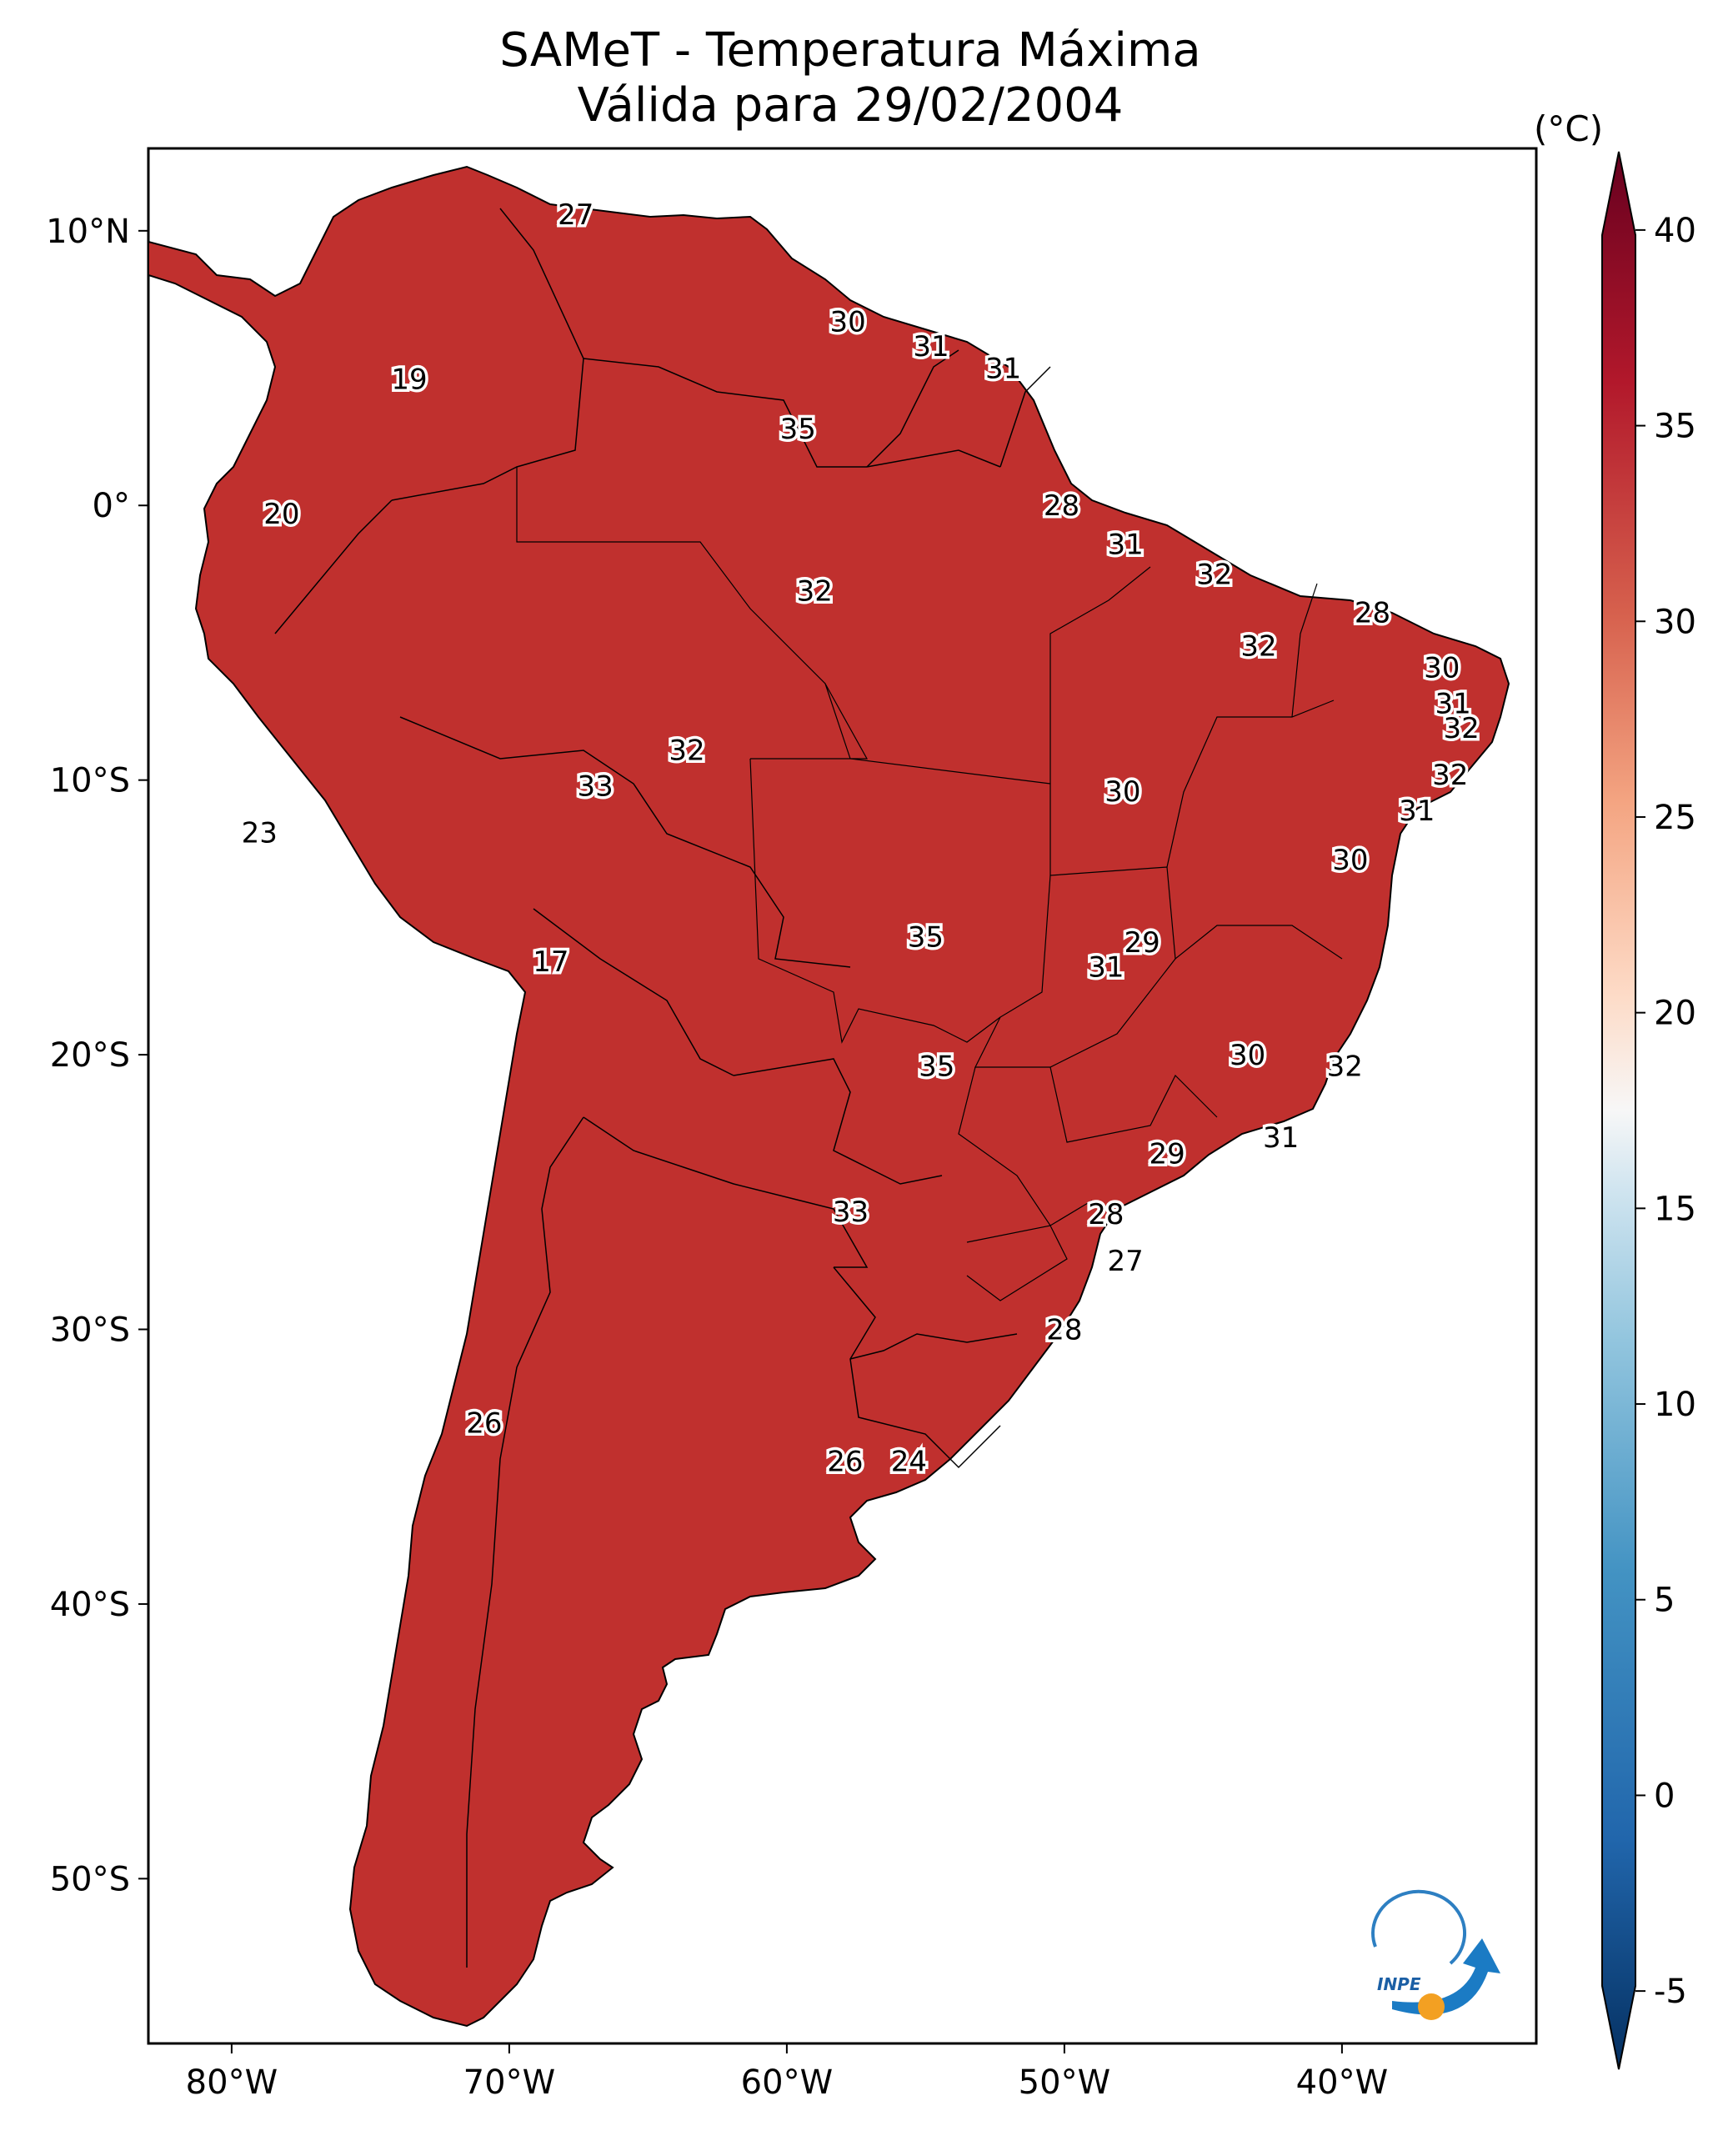 The height and width of the screenshot is (2156, 1723). What do you see at coordinates (90, 1879) in the screenshot?
I see `lat-tick-label: 50°S` at bounding box center [90, 1879].